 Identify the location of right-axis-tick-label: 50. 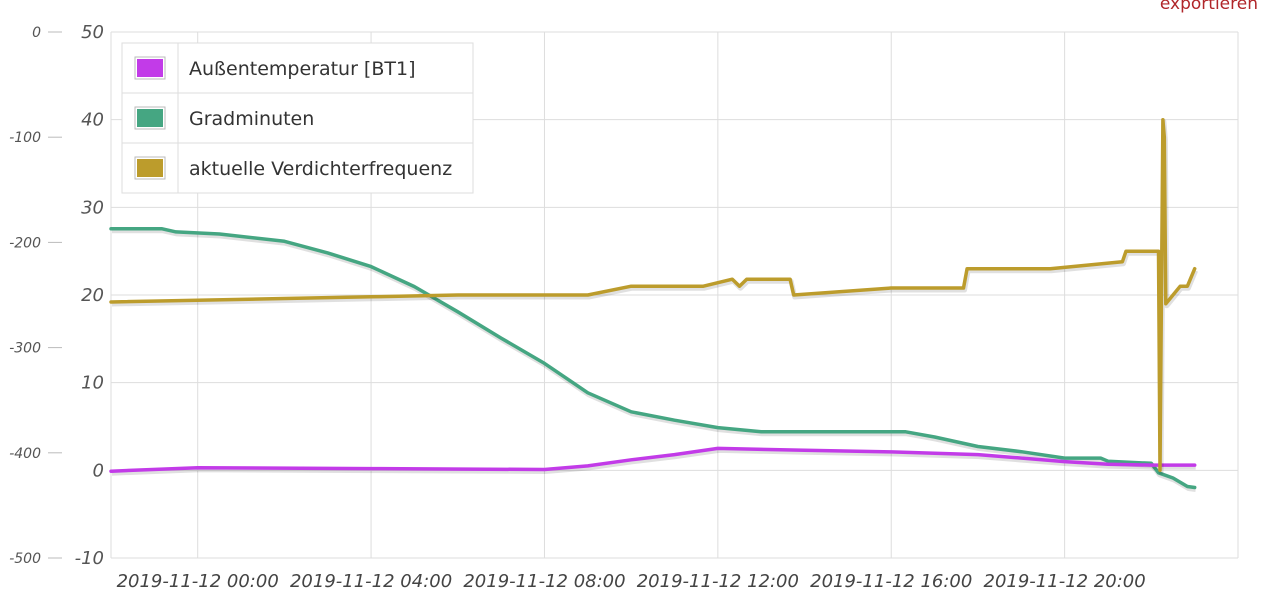
(92, 32).